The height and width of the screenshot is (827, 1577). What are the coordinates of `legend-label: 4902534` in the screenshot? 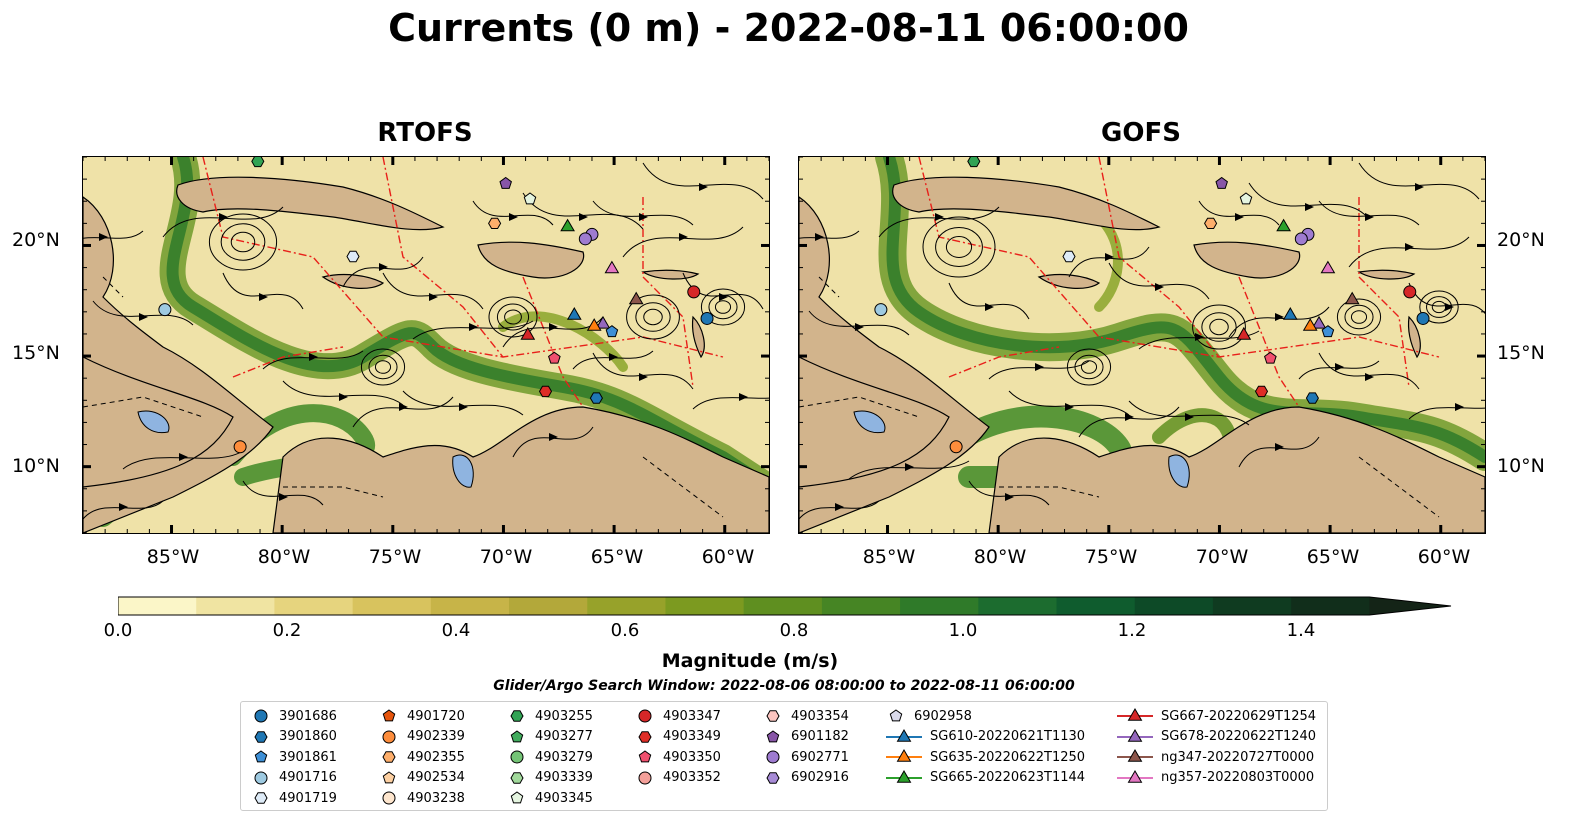 It's located at (436, 778).